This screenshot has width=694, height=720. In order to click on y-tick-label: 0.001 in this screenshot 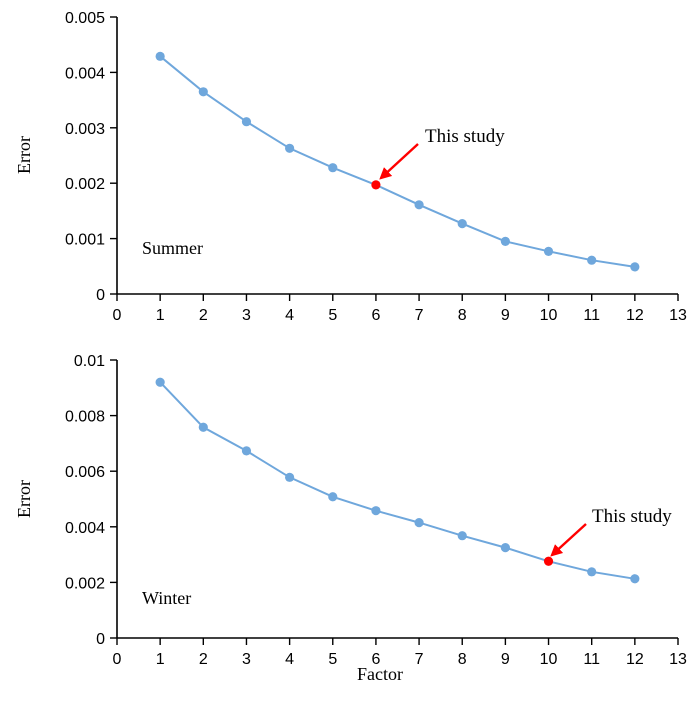, I will do `click(85, 240)`.